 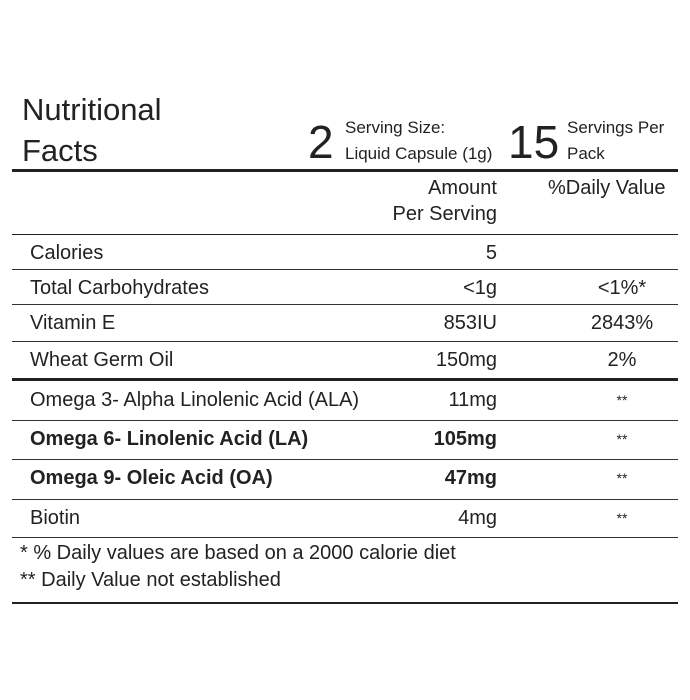 I want to click on cell-amount: 150mg, so click(x=466, y=360).